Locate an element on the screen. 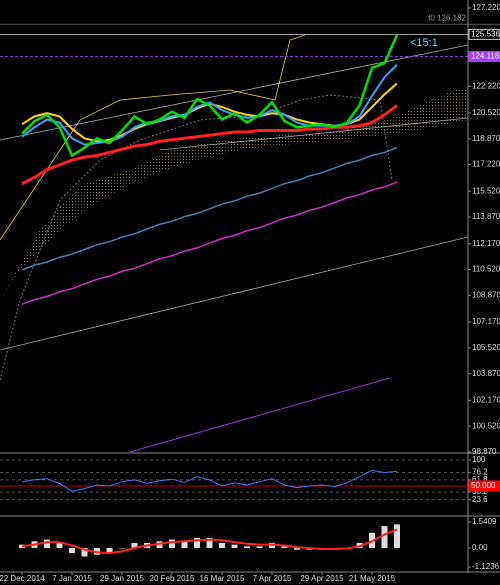  x-tick-label: 16 Mar 2015 is located at coordinates (222, 578).